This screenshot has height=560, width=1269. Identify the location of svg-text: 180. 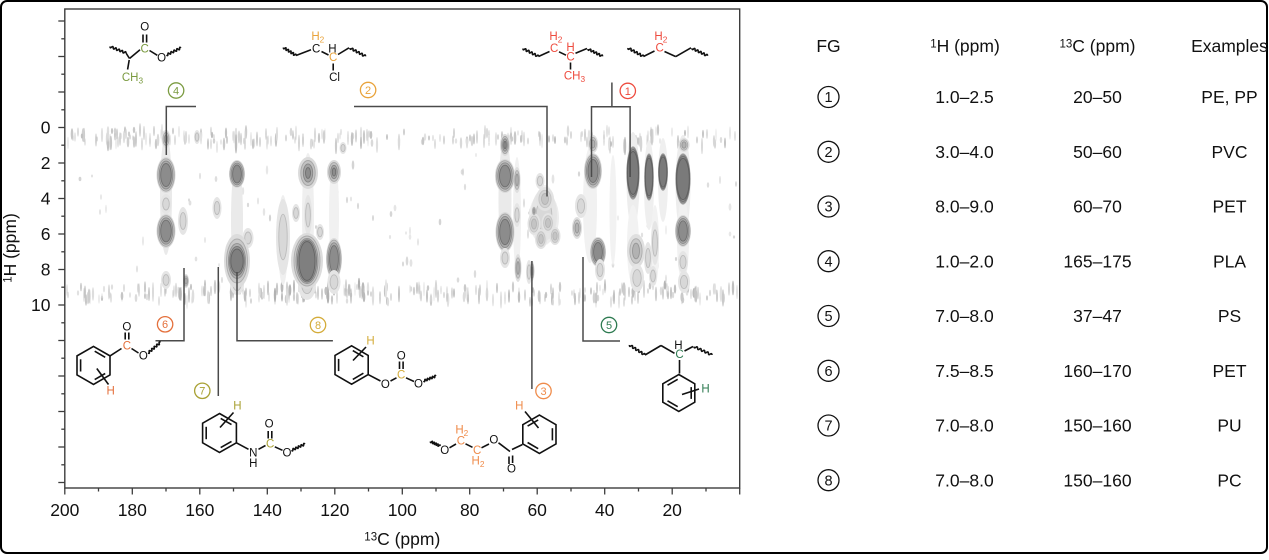
(132, 510).